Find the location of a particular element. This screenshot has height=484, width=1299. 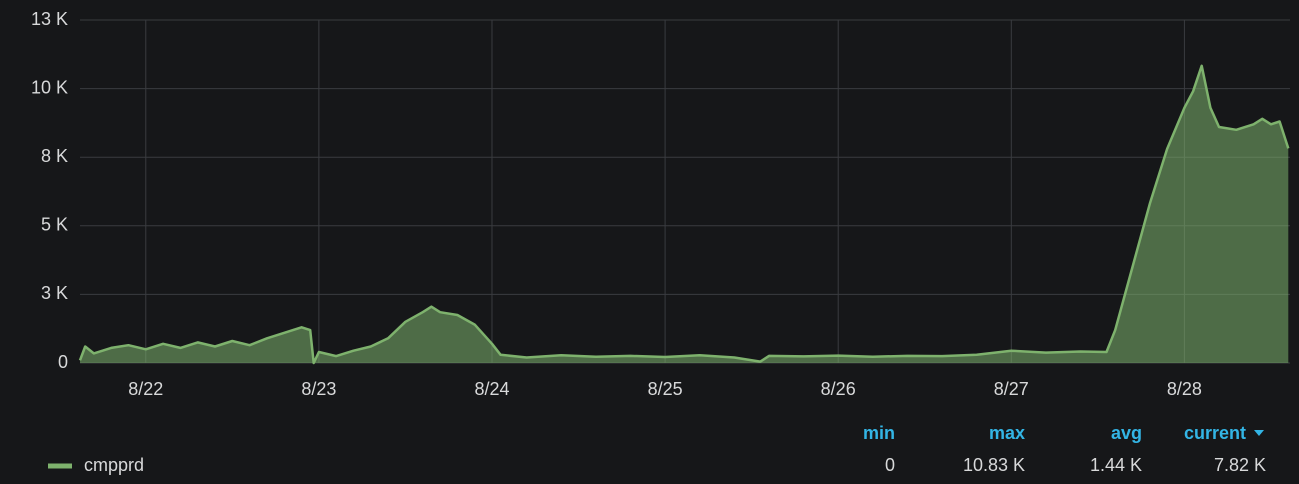

y-tick-label: 10 K is located at coordinates (49, 87).